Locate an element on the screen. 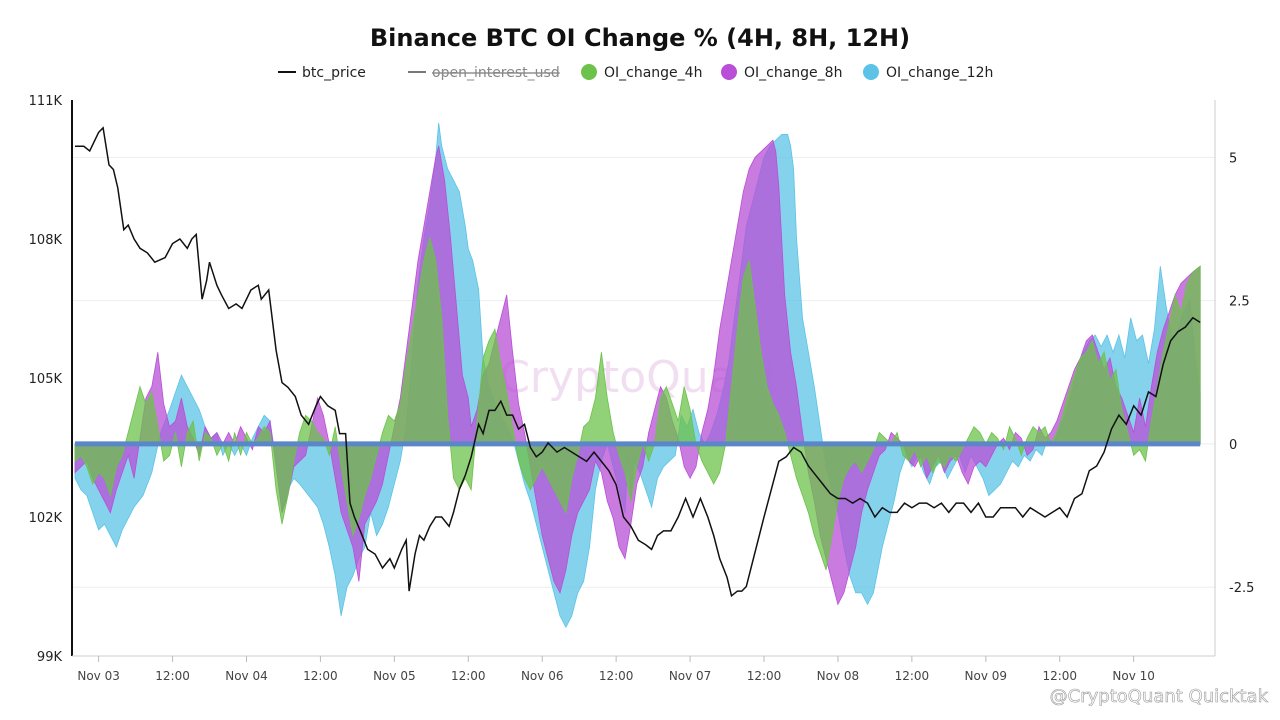 The width and height of the screenshot is (1280, 720). x-tick-label: Nov 05 is located at coordinates (394, 676).